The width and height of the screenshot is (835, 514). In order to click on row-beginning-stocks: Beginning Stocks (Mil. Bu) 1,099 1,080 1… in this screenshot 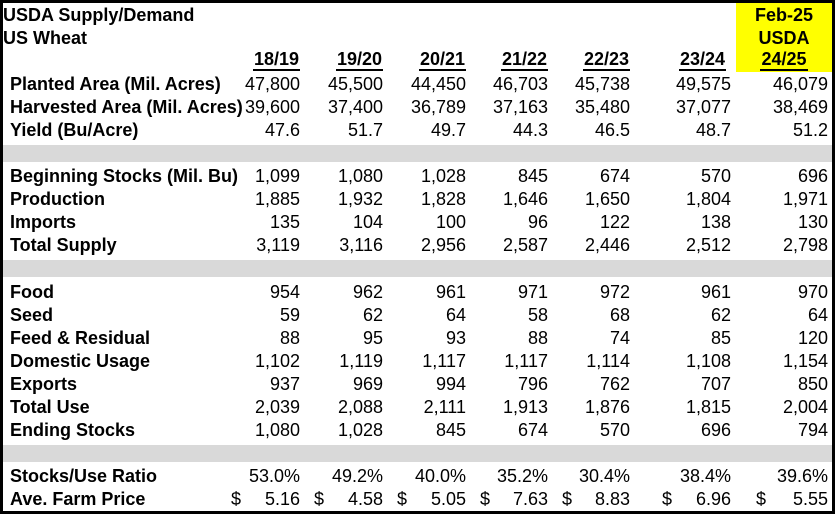, I will do `click(417, 176)`.